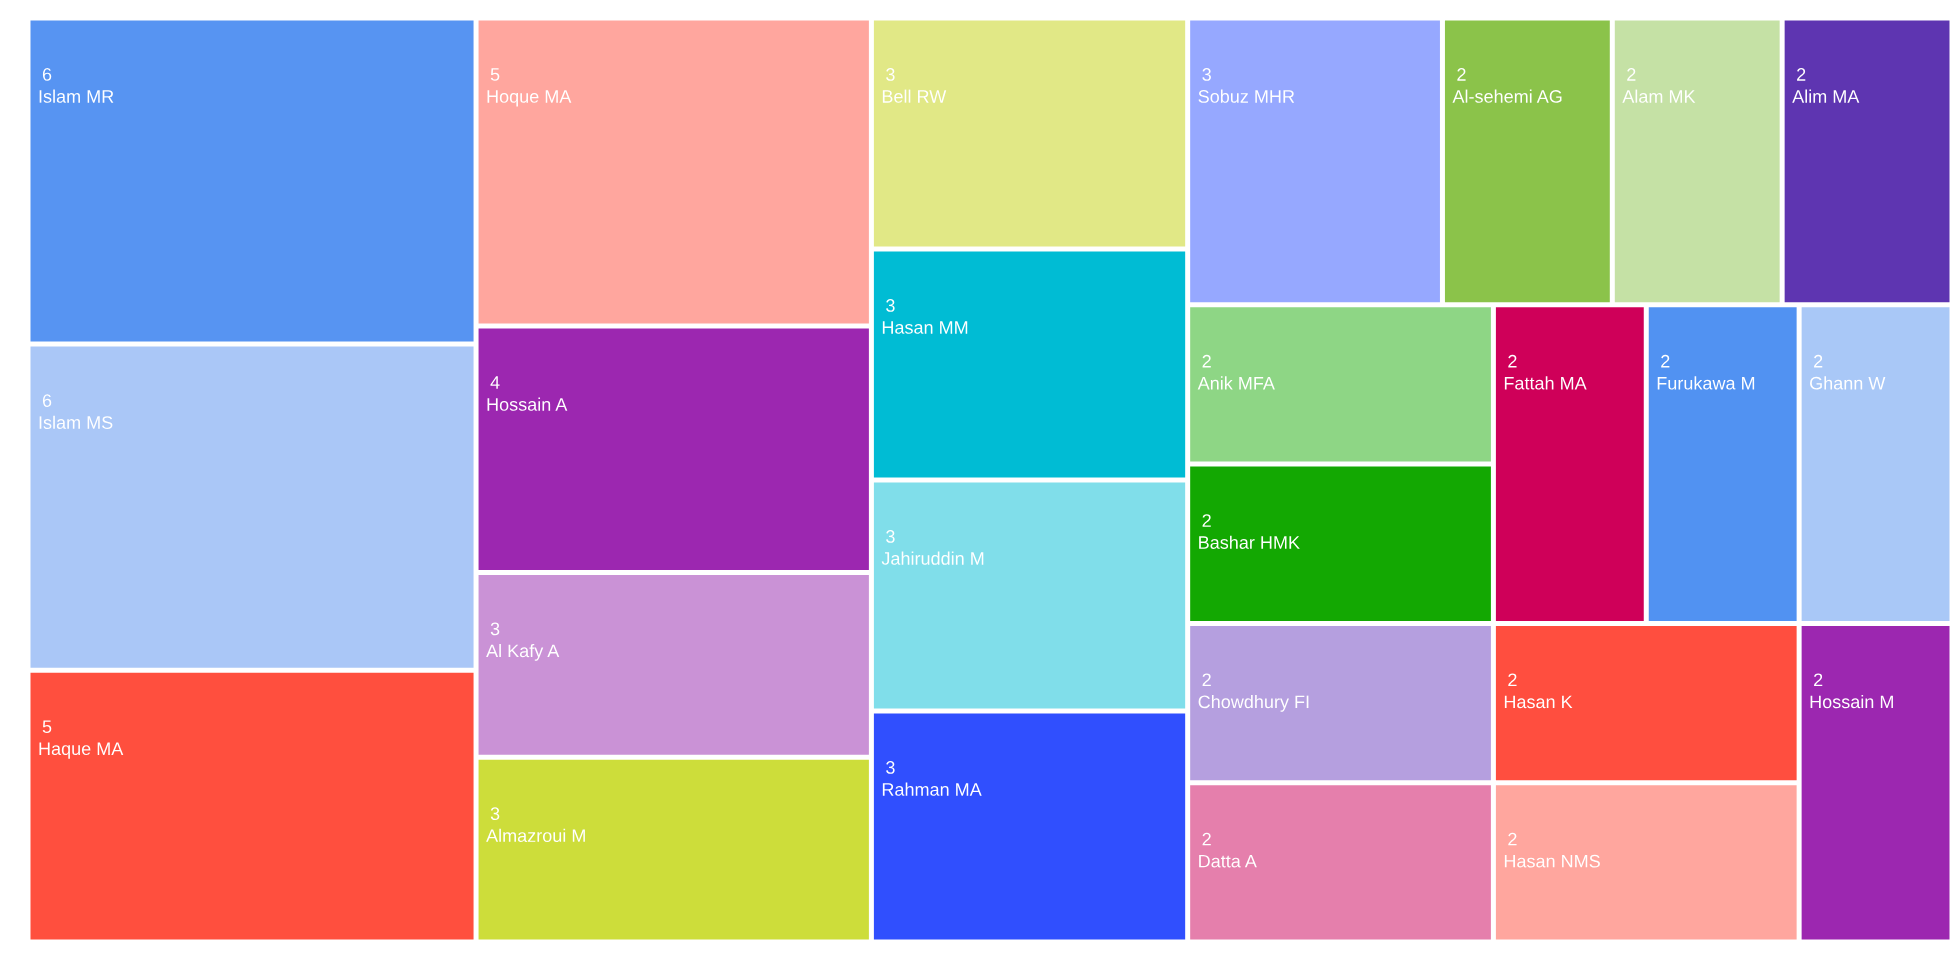 The image size is (1960, 960). What do you see at coordinates (527, 404) in the screenshot?
I see `category-label: Hossain A` at bounding box center [527, 404].